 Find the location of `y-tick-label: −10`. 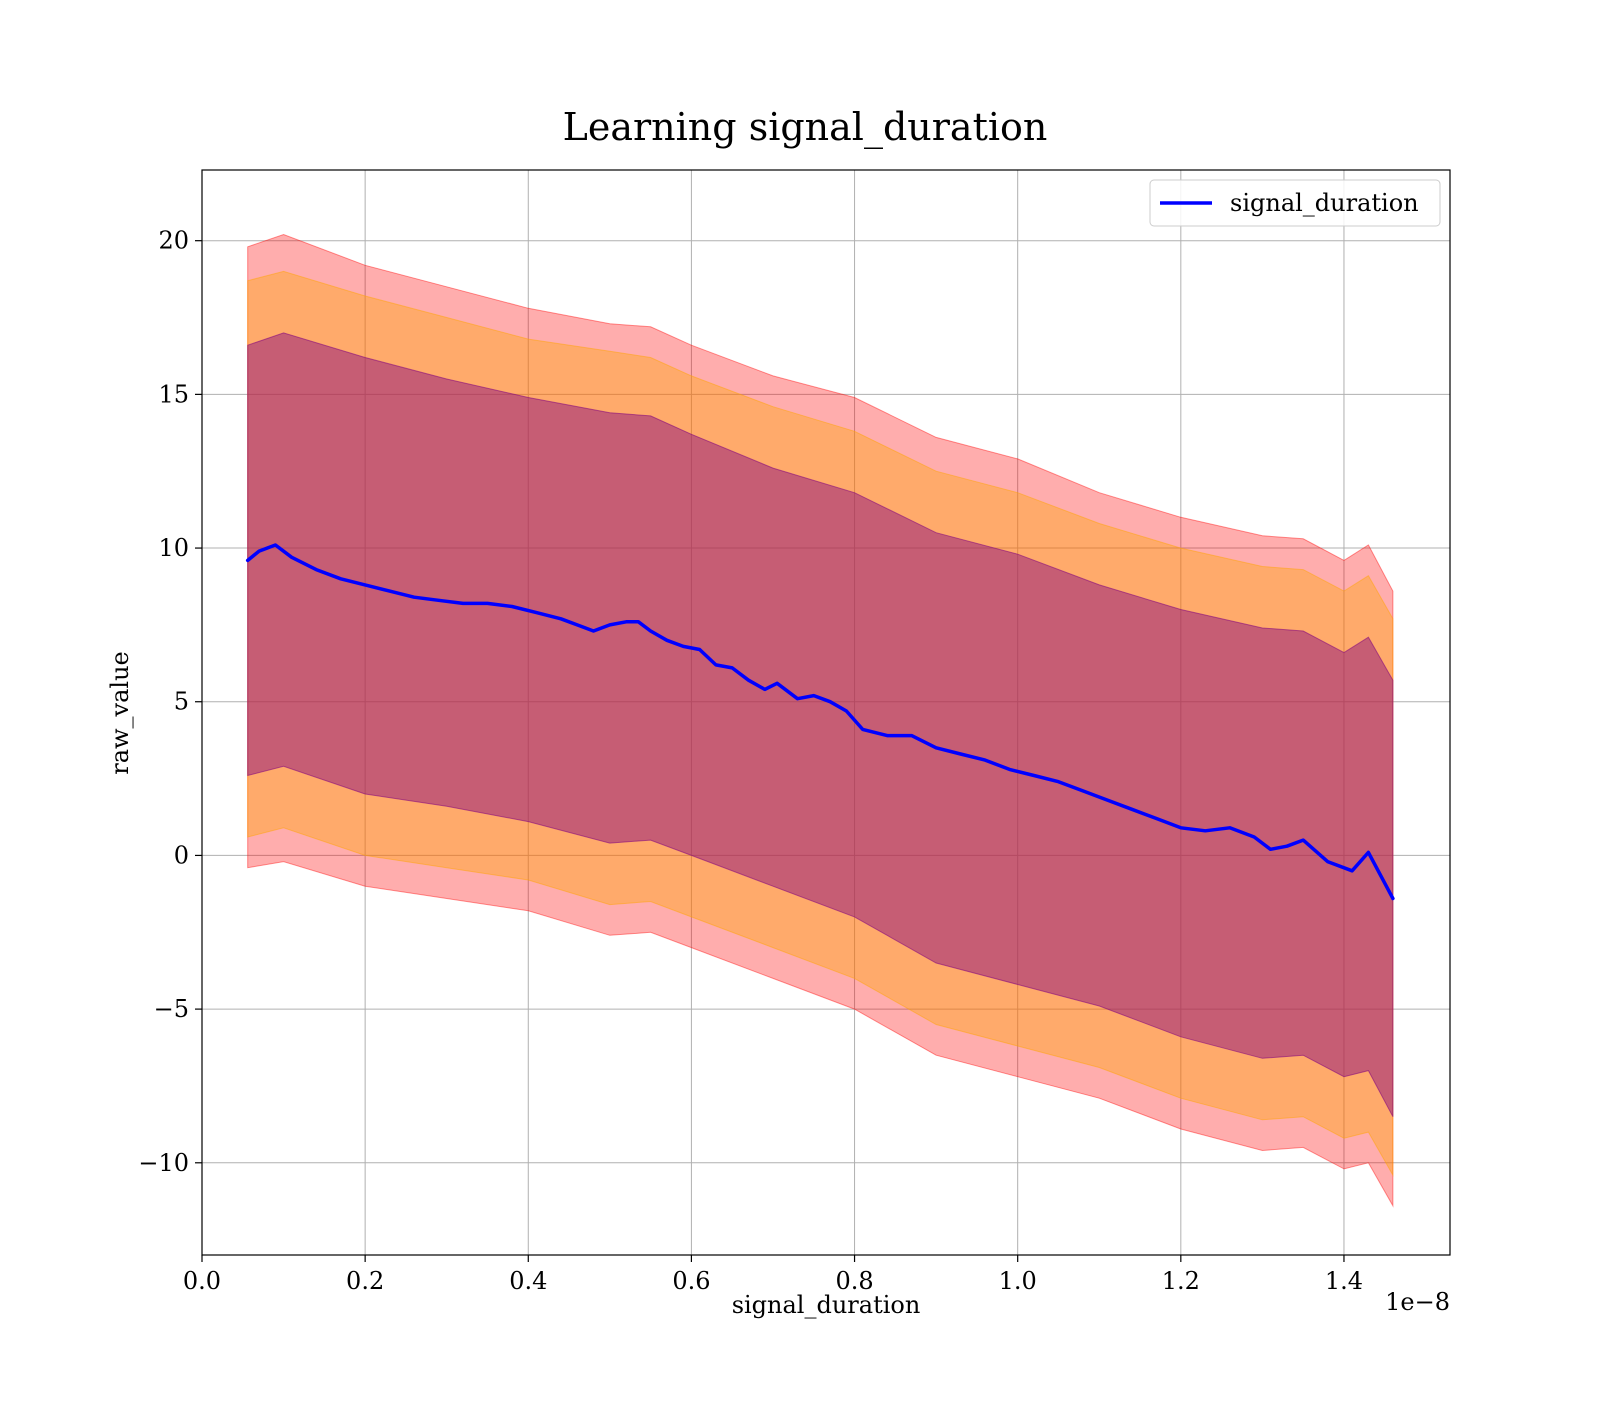

y-tick-label: −10 is located at coordinates (163, 1163).